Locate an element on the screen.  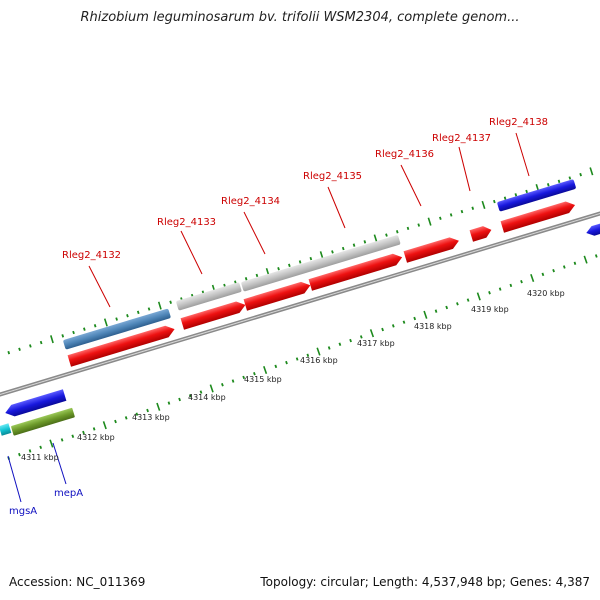
gene-label-mepa: mepA is located at coordinates (68, 493).